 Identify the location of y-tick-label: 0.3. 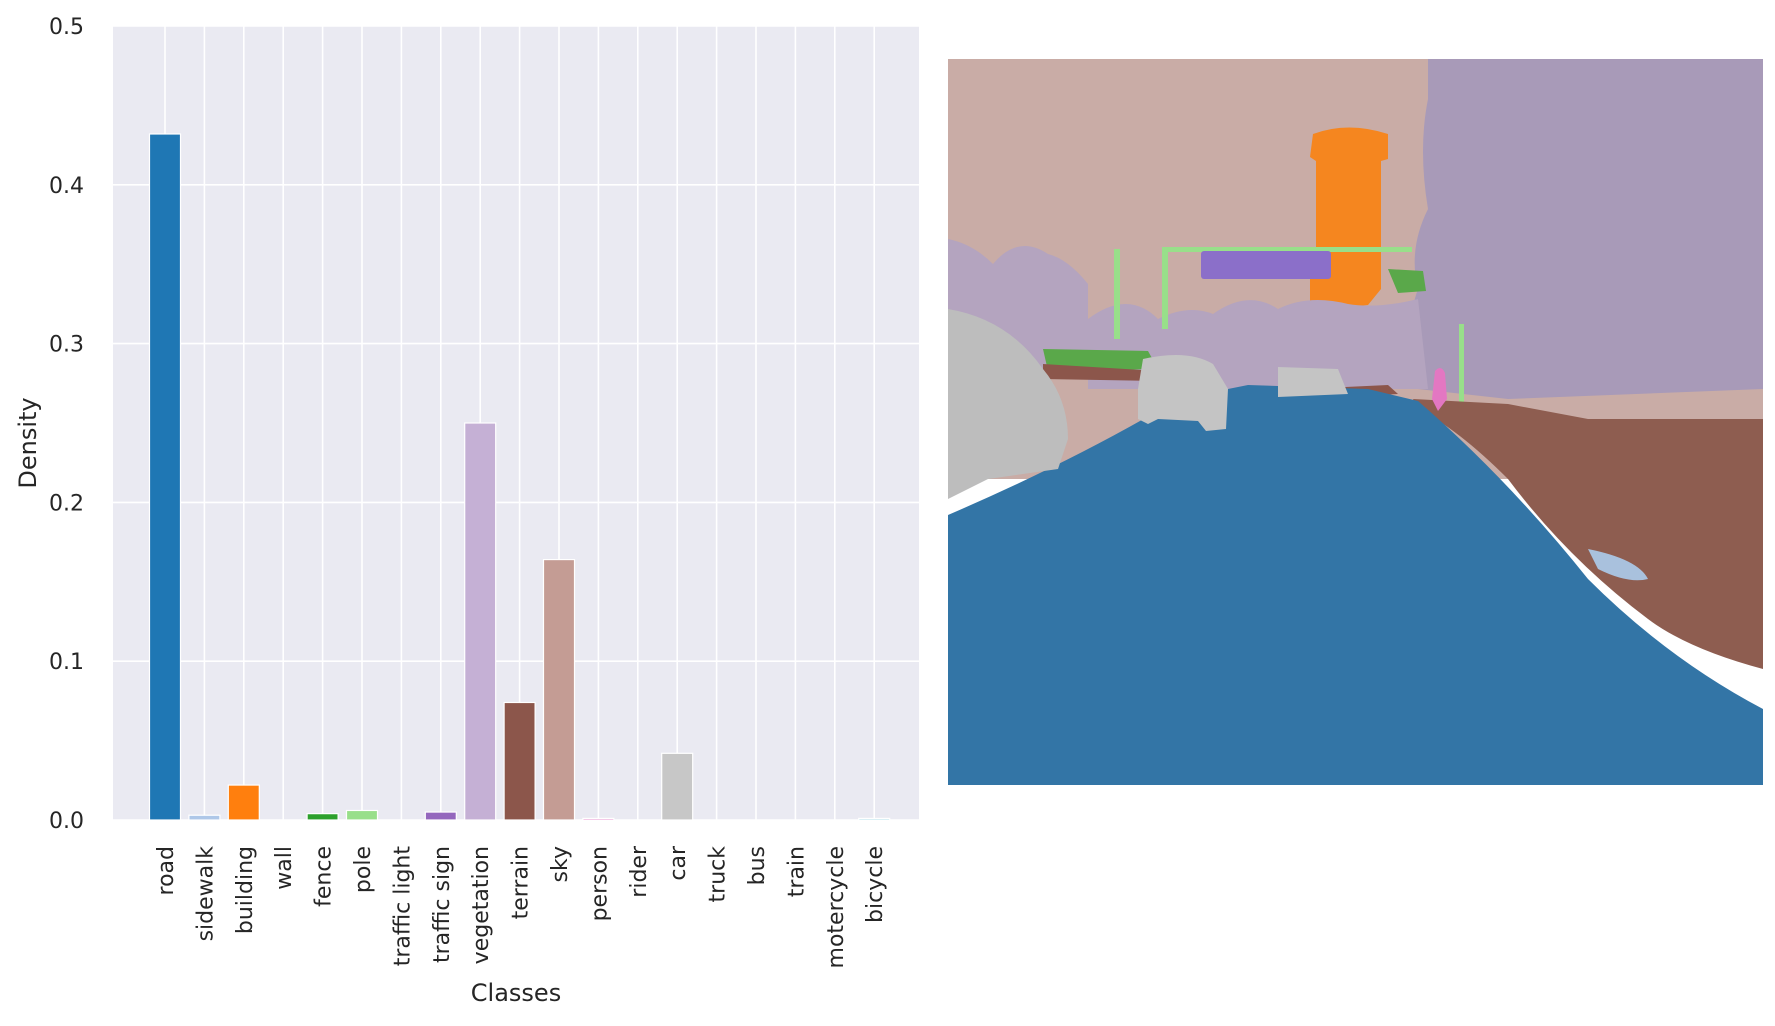
(66, 345).